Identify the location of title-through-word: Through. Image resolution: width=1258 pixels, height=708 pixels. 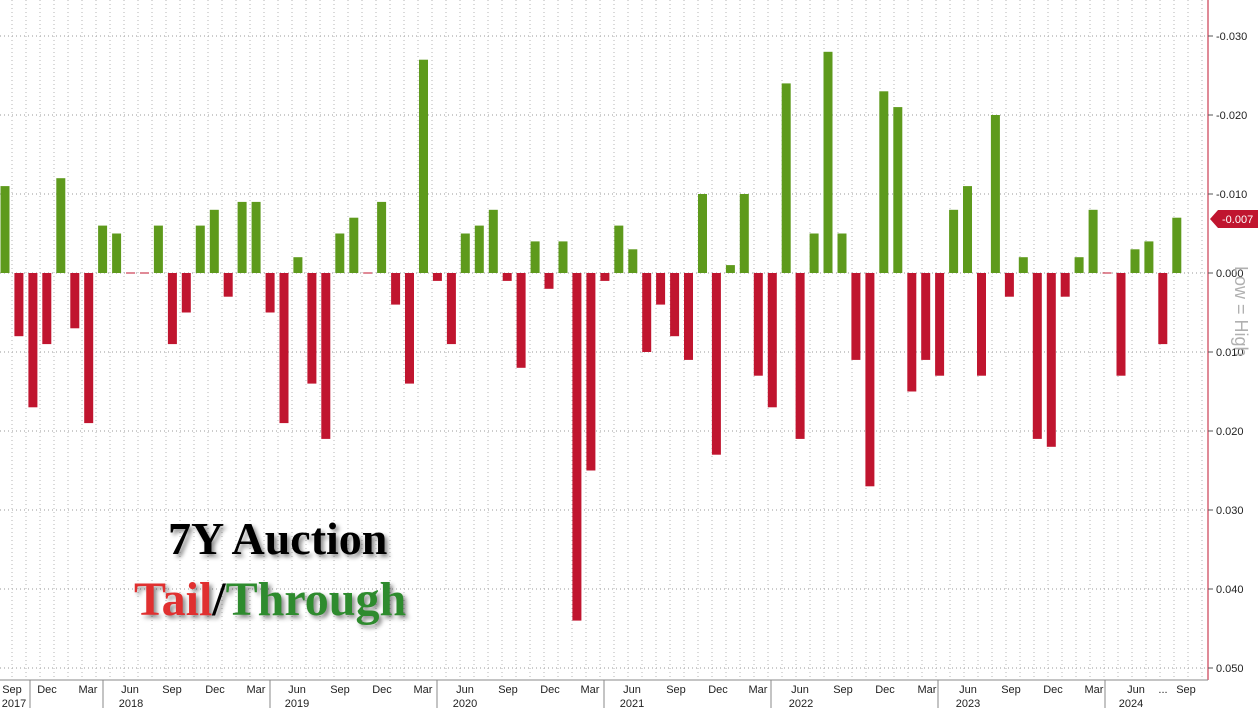
(316, 599).